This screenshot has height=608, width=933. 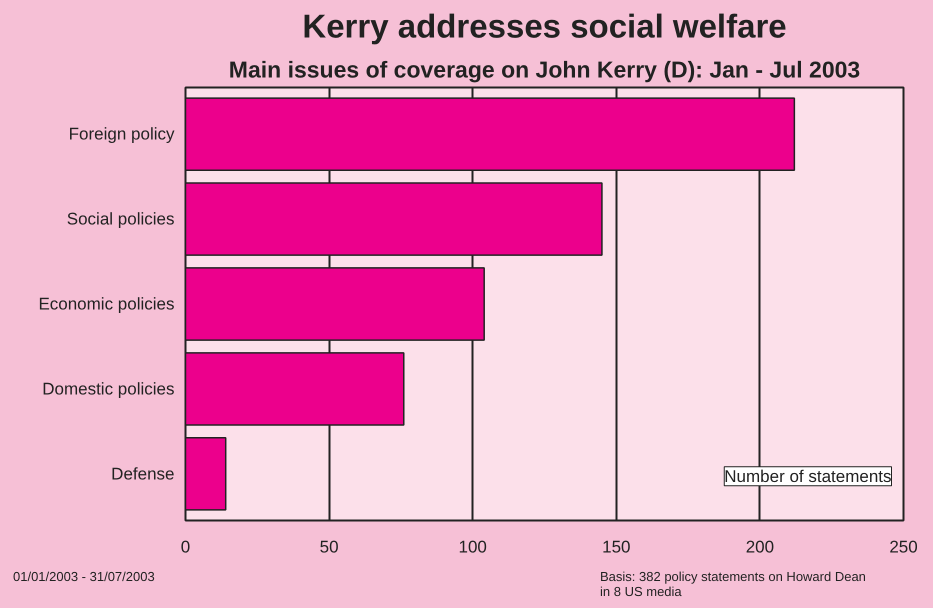 What do you see at coordinates (733, 584) in the screenshot?
I see `text: Basis: 382 policy statements on Howard Dean in 8 US media` at bounding box center [733, 584].